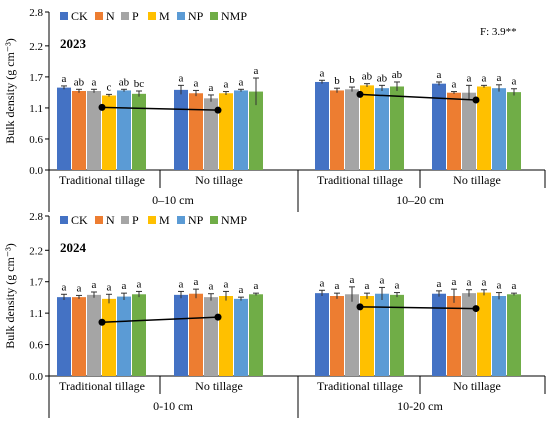 The height and width of the screenshot is (424, 550). Describe the element at coordinates (420, 406) in the screenshot. I see `depth-label: 10-20 cm` at that location.